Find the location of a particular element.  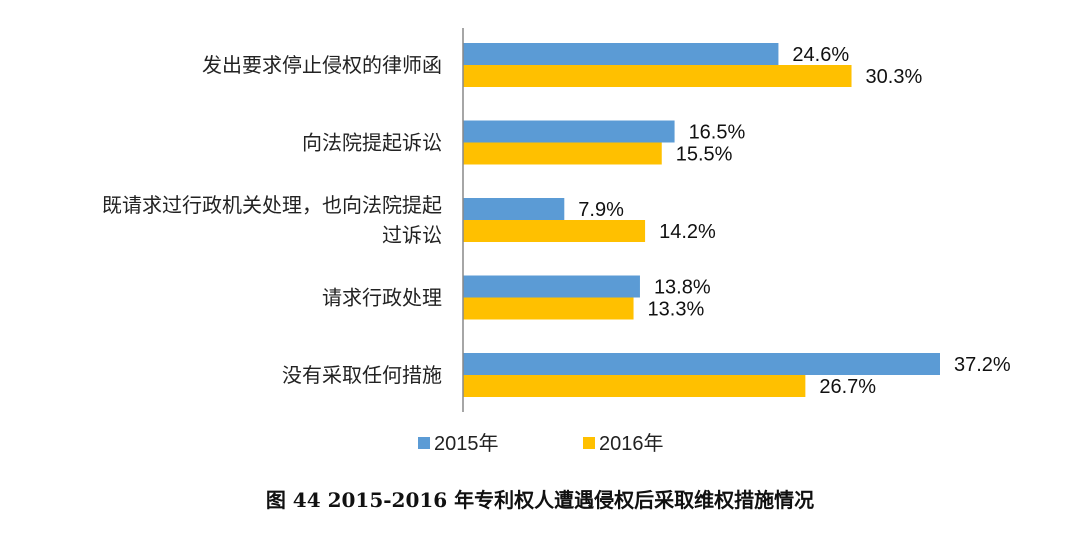

data-label: 37.2% is located at coordinates (982, 365).